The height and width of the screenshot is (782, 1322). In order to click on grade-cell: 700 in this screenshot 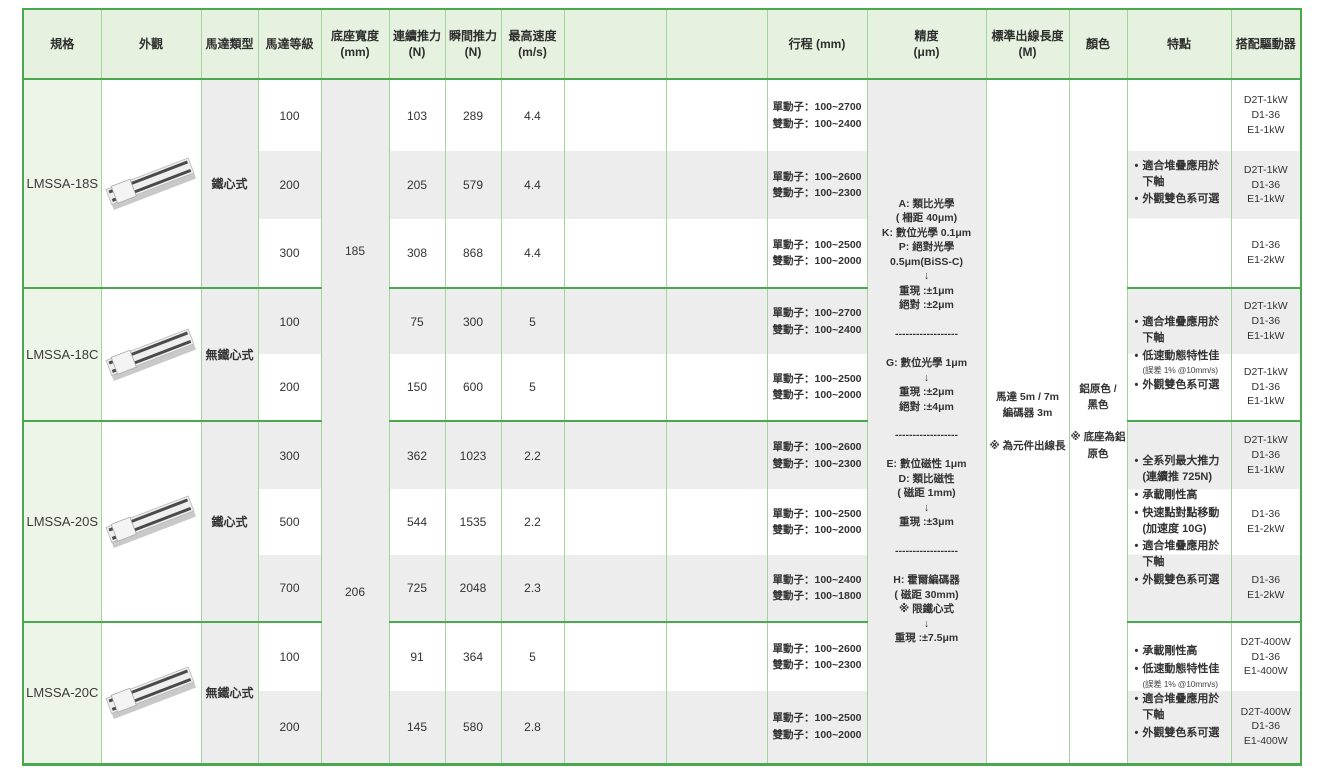, I will do `click(289, 588)`.